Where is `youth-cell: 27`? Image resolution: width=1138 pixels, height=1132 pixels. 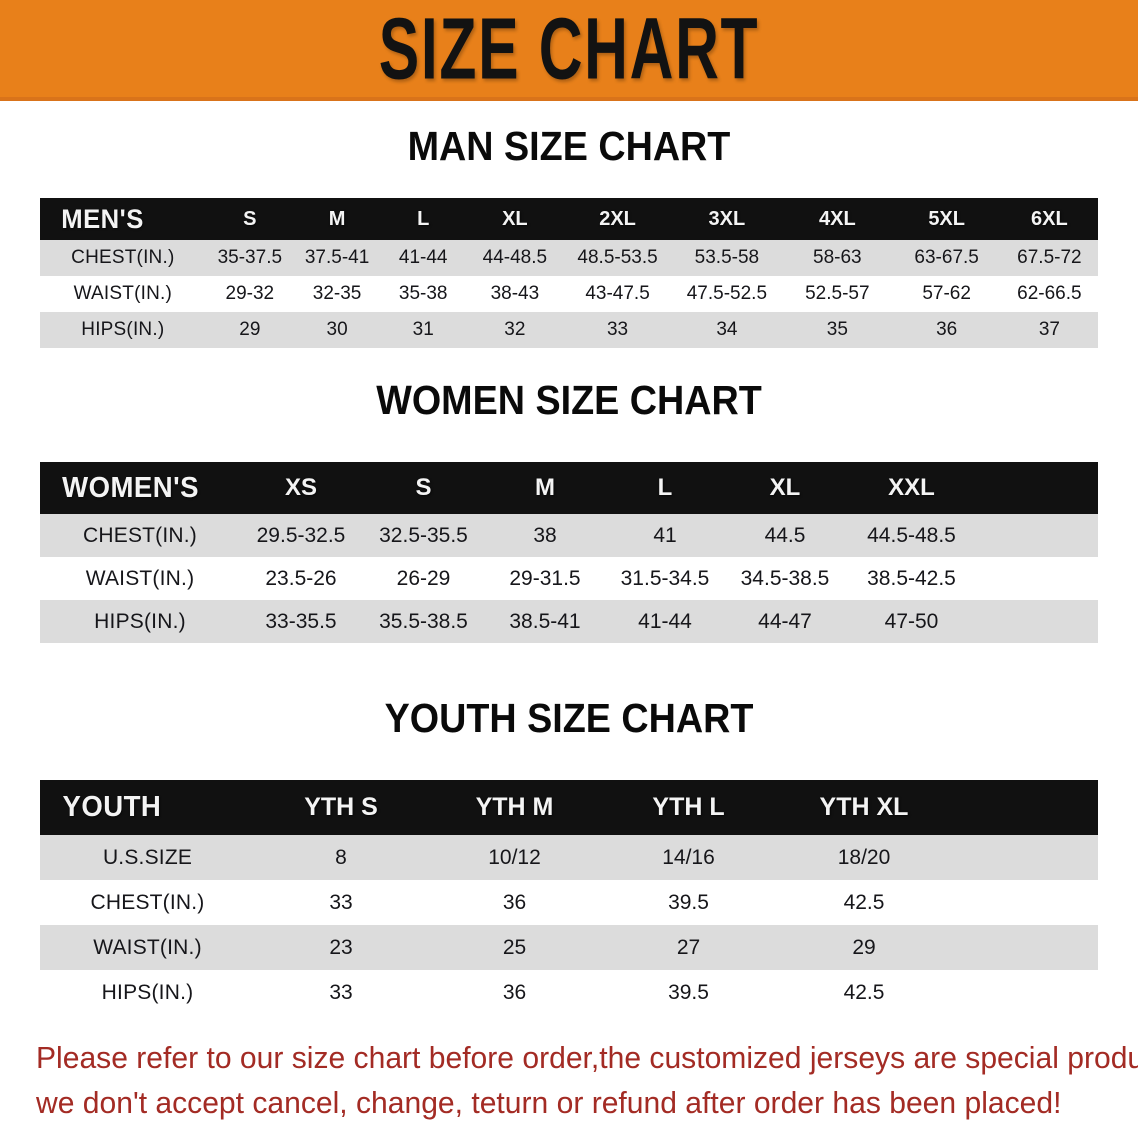 youth-cell: 27 is located at coordinates (688, 947).